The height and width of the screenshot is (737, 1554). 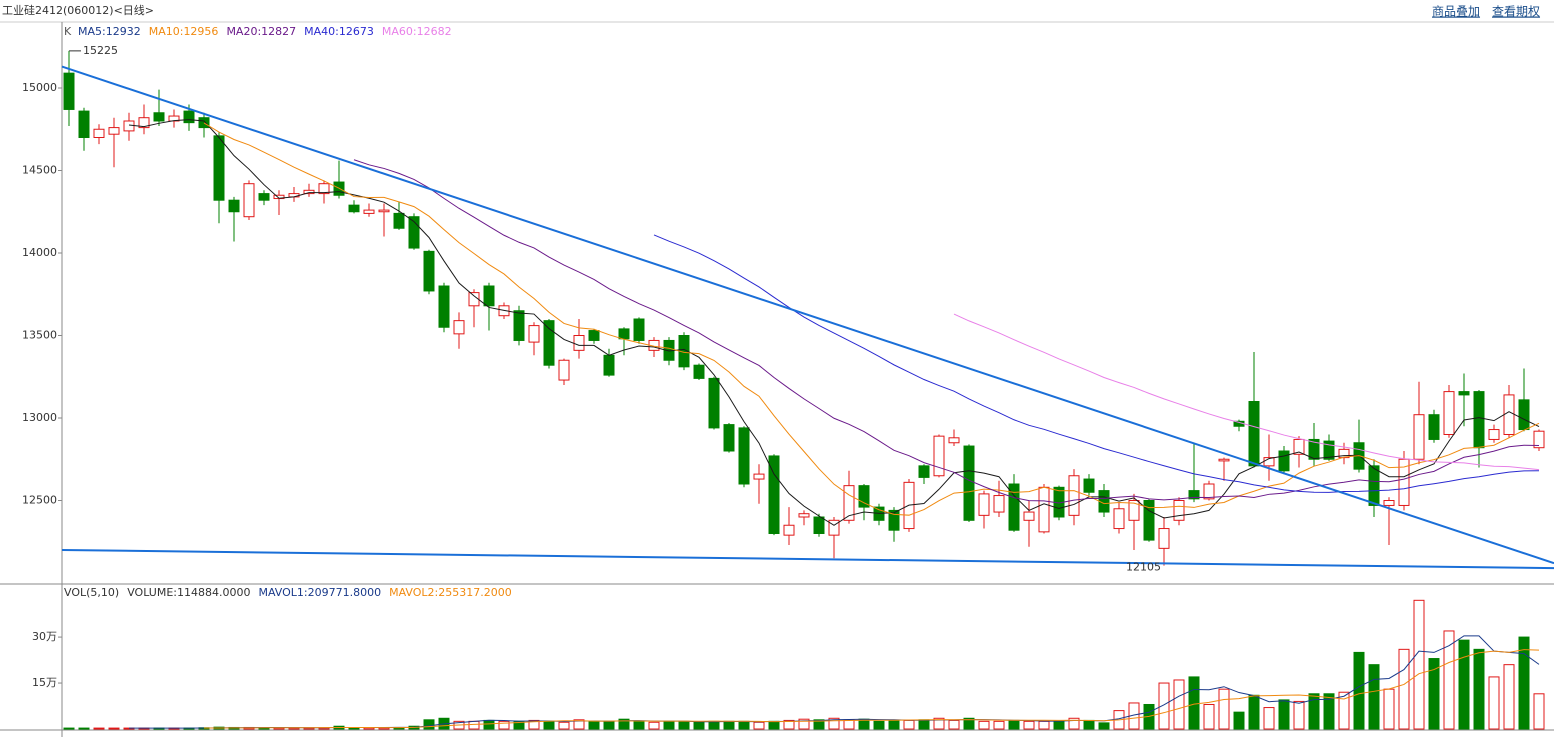 I want to click on link: 查看期权, so click(x=1516, y=12).